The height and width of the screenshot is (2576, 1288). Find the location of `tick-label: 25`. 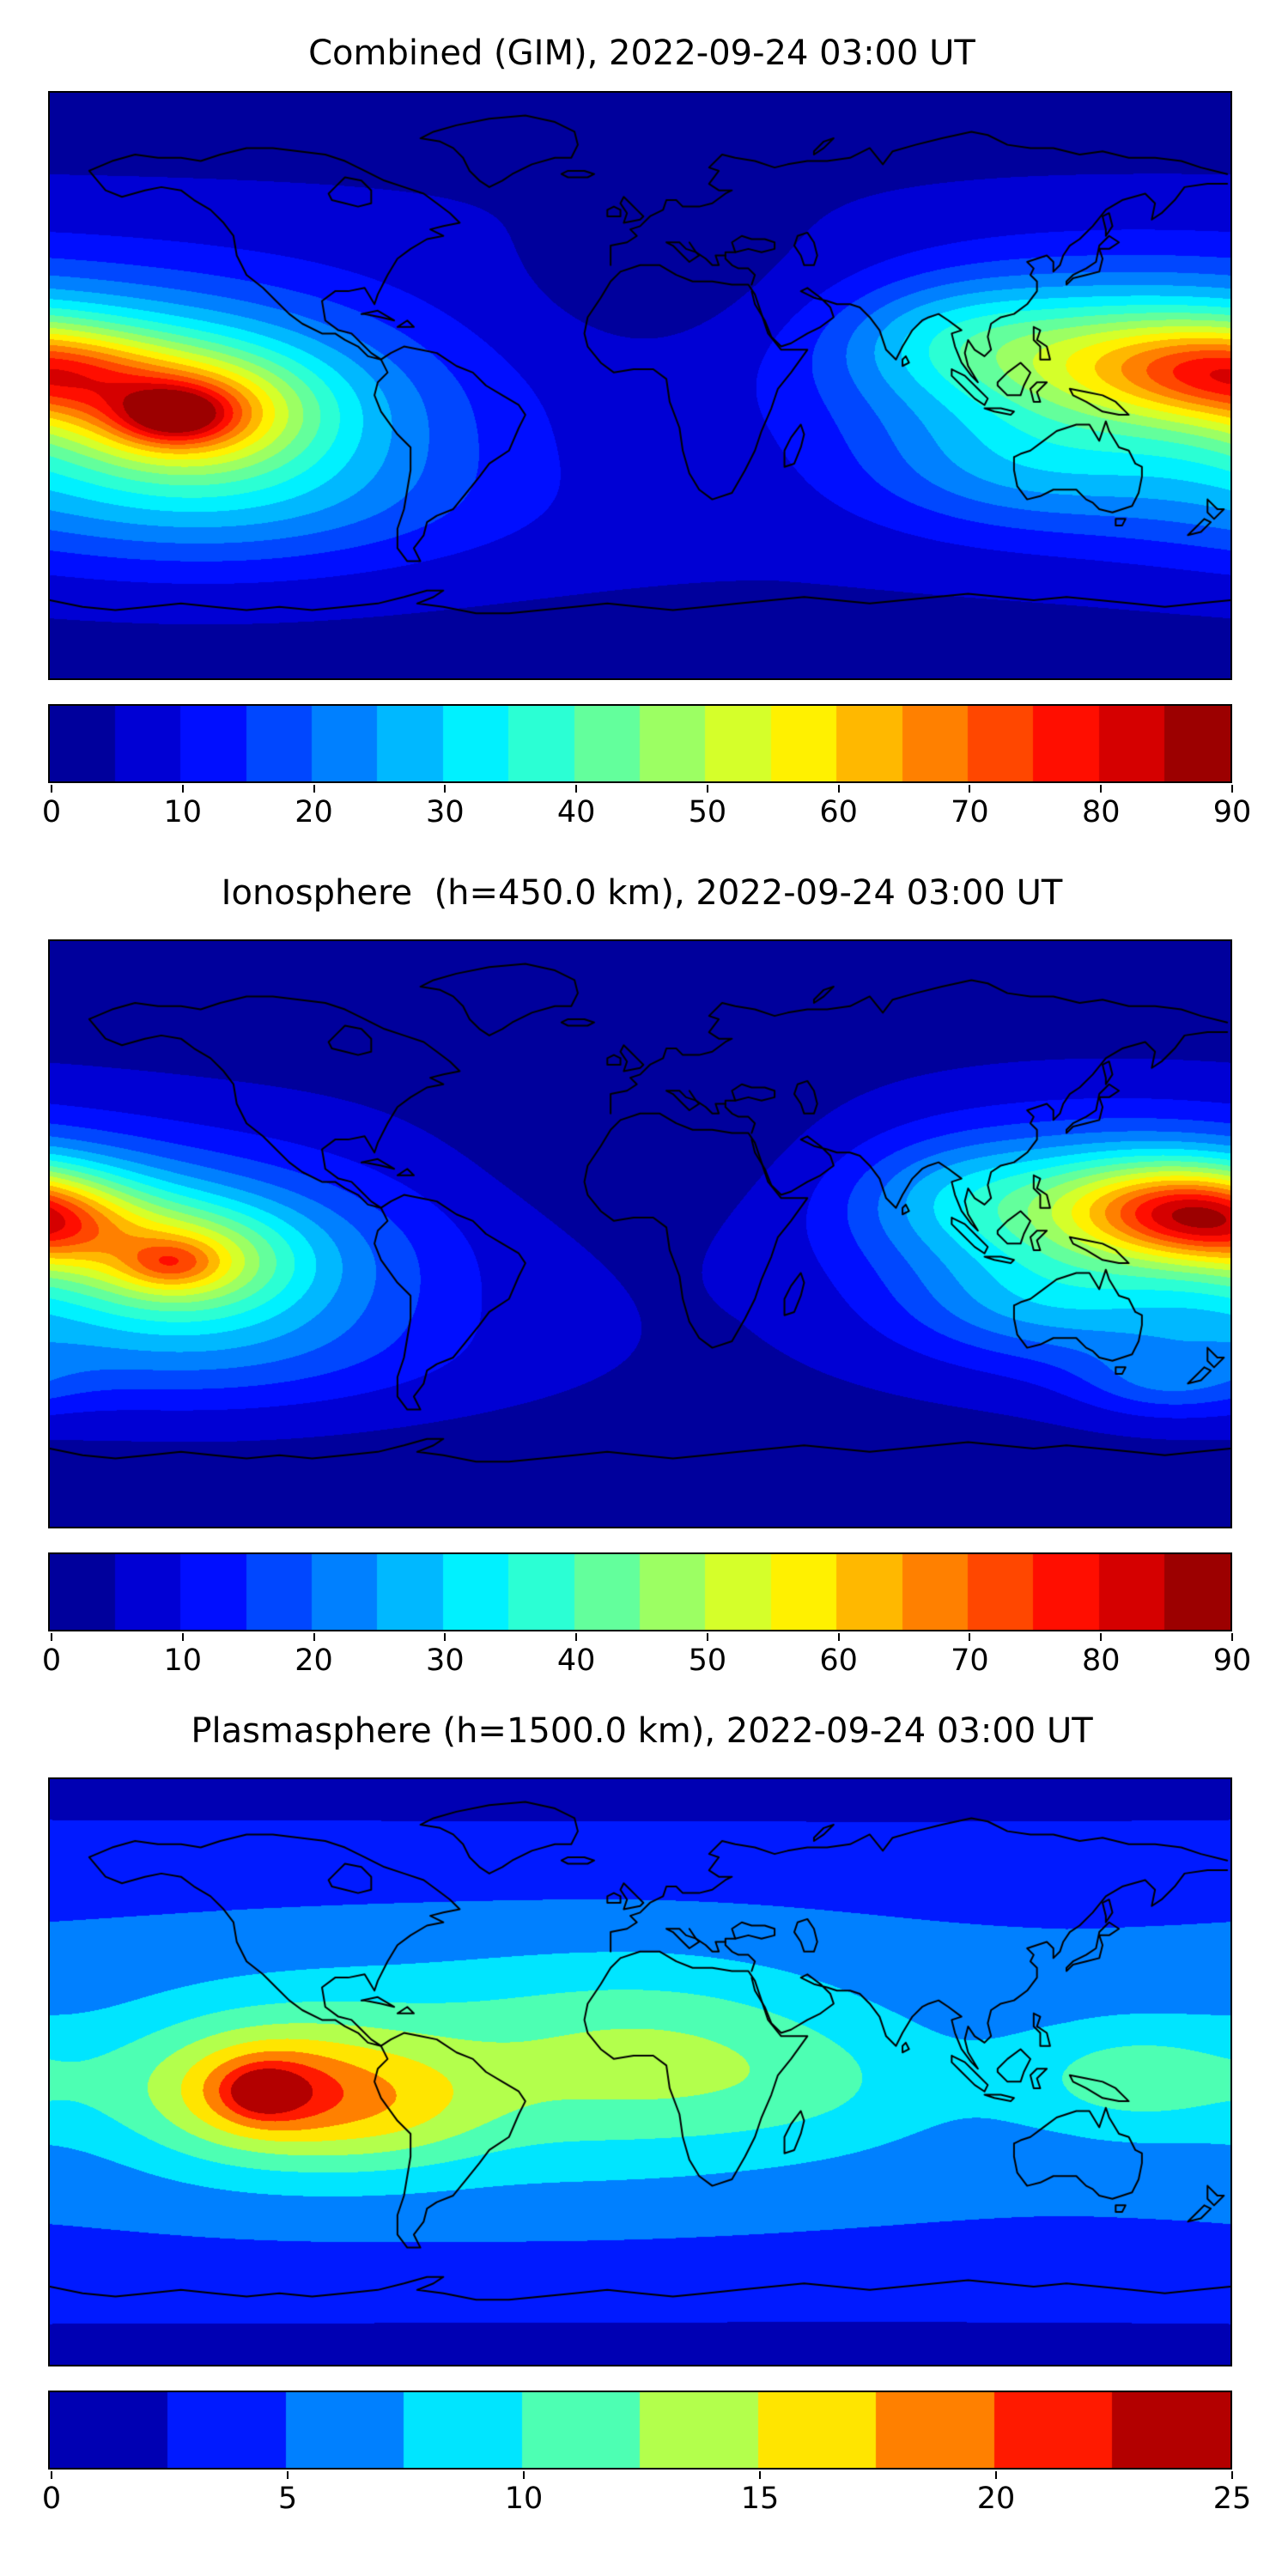

tick-label: 25 is located at coordinates (1232, 2499).